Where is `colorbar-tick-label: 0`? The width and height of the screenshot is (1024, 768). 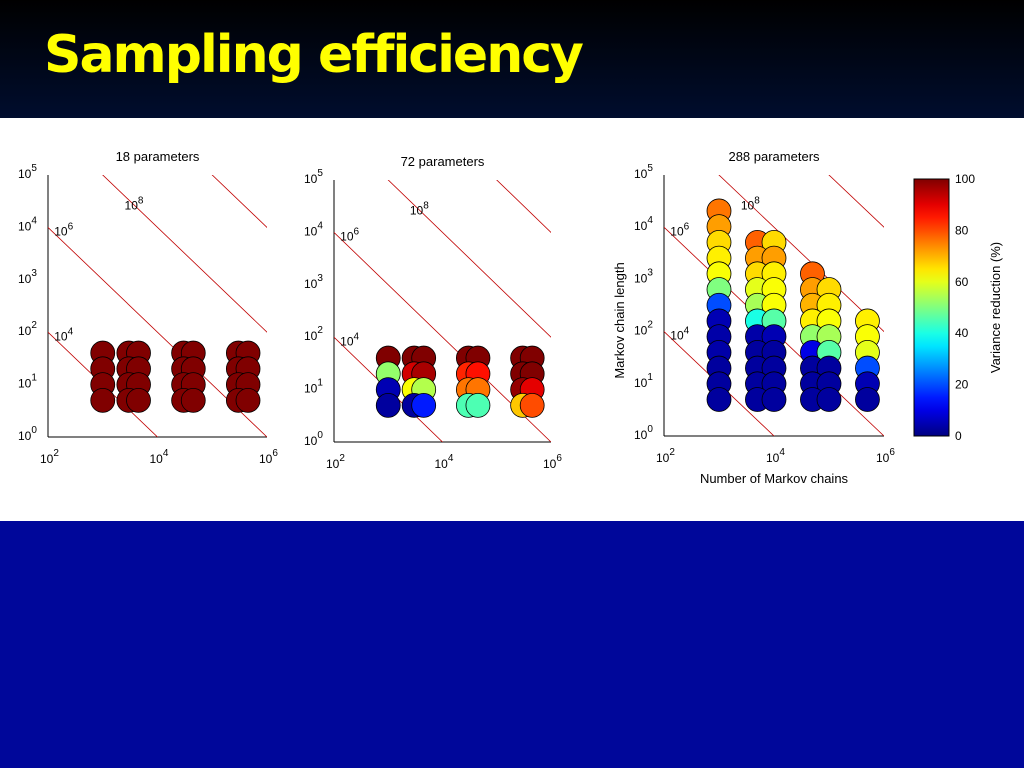 colorbar-tick-label: 0 is located at coordinates (958, 436).